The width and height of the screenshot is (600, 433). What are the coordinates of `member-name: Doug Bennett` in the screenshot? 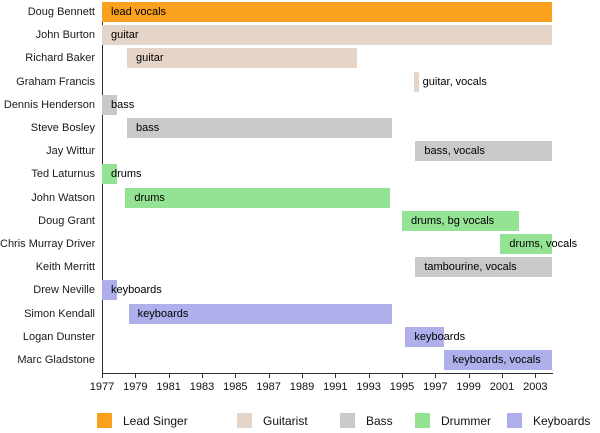 It's located at (61, 12).